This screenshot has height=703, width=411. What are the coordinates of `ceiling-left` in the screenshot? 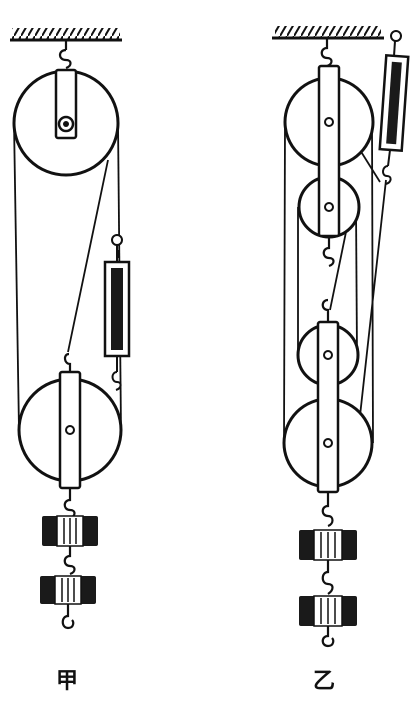 It's located at (66, 35).